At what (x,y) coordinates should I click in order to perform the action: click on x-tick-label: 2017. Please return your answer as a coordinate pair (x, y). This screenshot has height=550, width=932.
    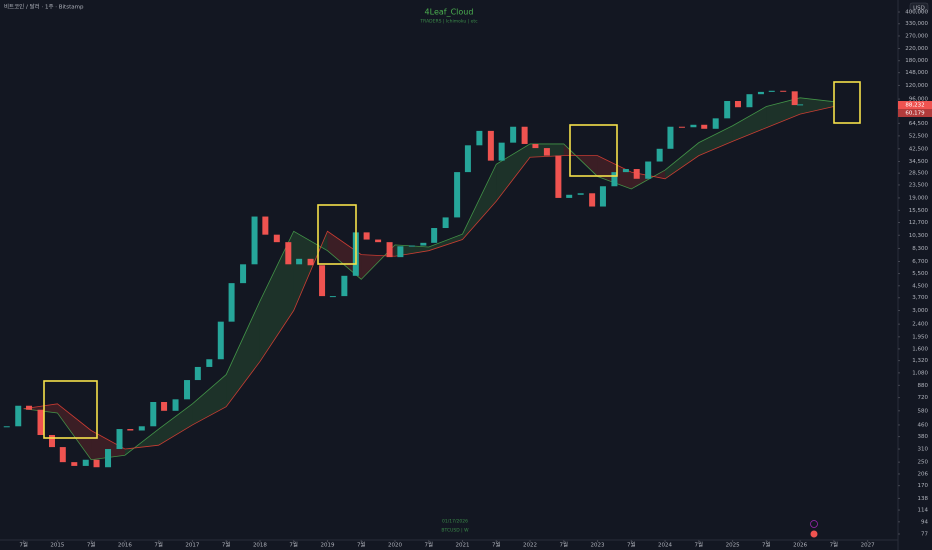
    Looking at the image, I should click on (192, 546).